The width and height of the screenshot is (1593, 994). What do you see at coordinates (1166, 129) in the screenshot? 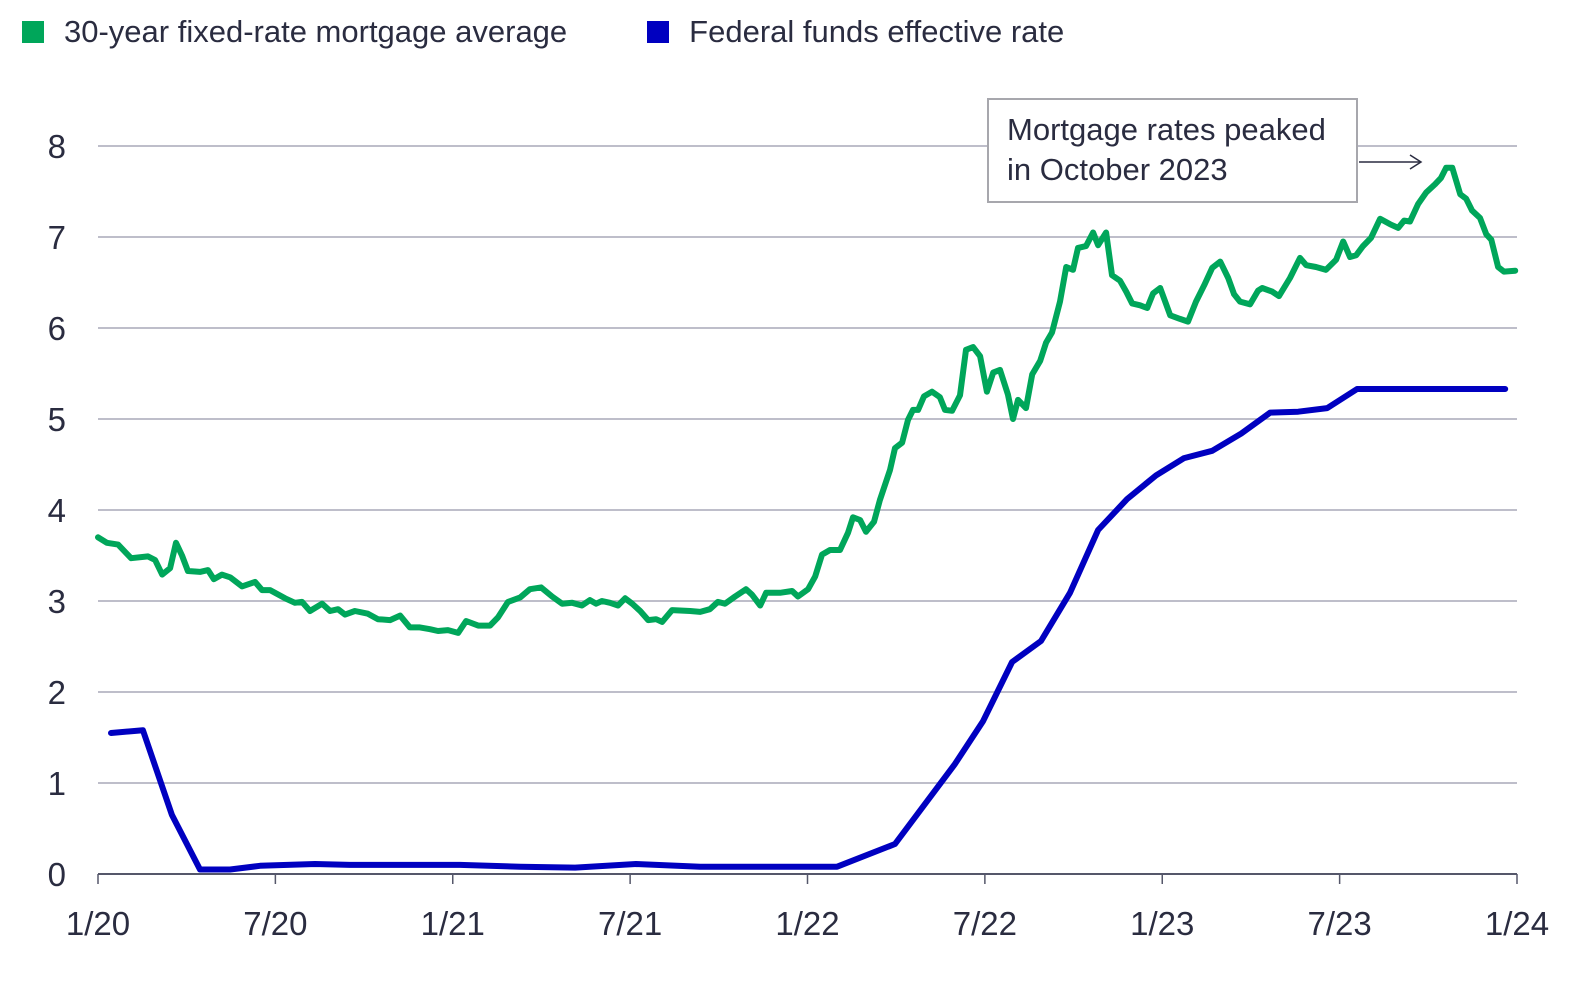
I see `annotation-line-1: Mortgage rates peaked` at bounding box center [1166, 129].